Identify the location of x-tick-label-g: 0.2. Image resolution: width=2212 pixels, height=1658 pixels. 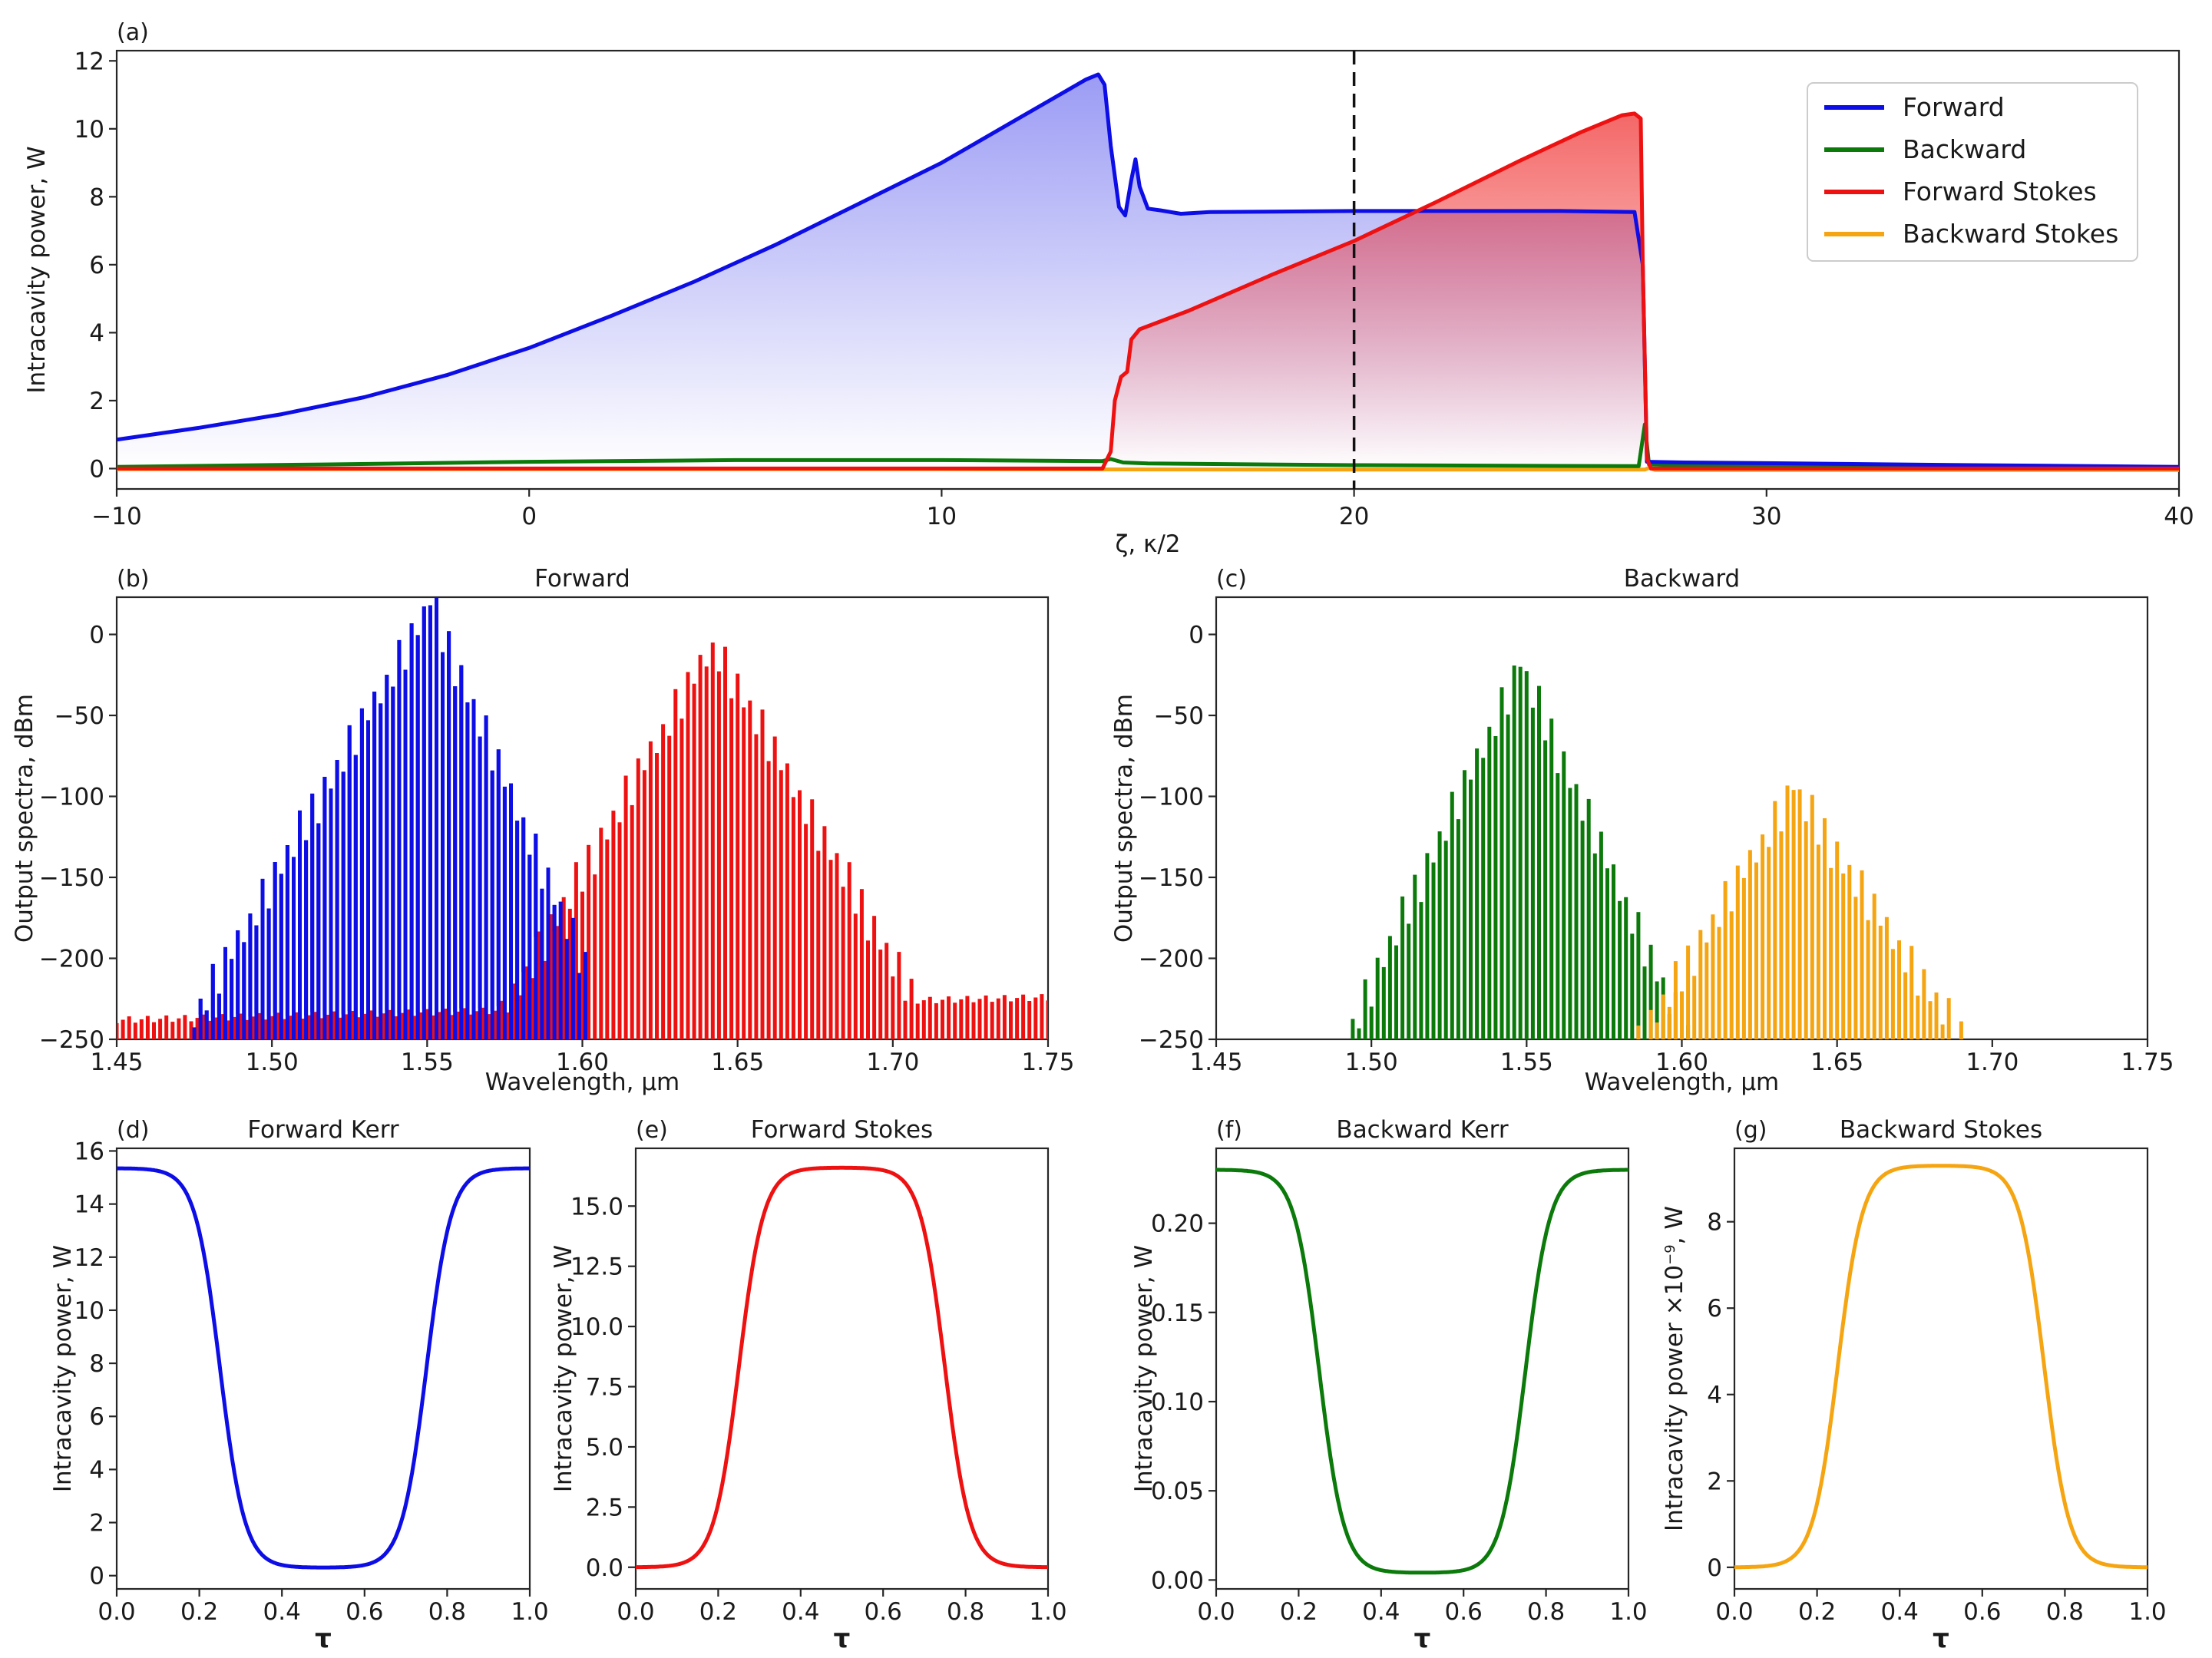
(1817, 1612).